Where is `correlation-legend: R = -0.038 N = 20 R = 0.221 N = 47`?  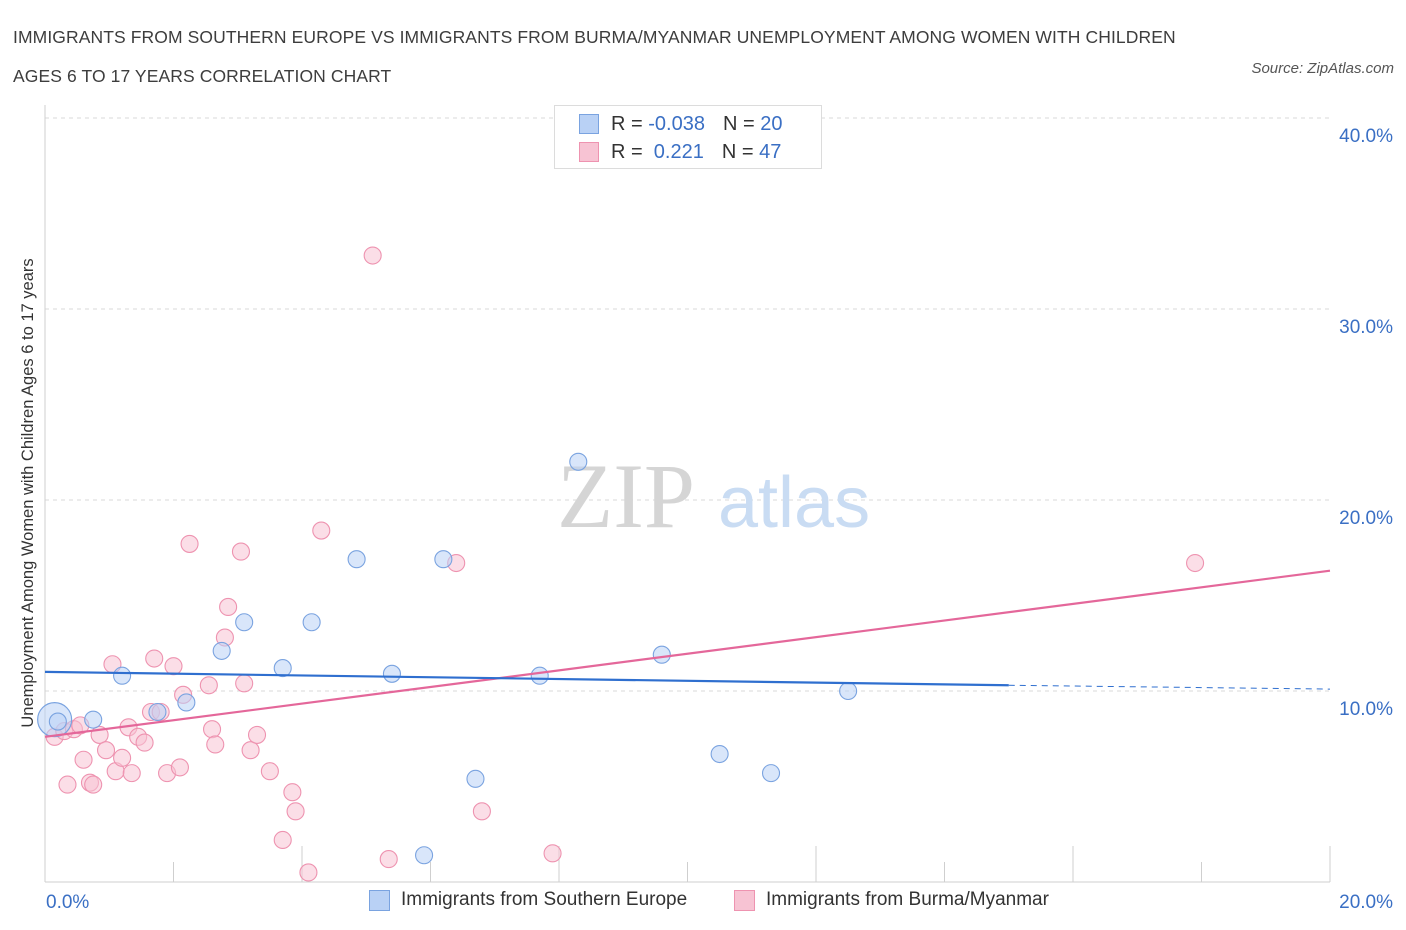
correlation-legend: R = -0.038 N = 20 R = 0.221 N = 47 is located at coordinates (688, 137).